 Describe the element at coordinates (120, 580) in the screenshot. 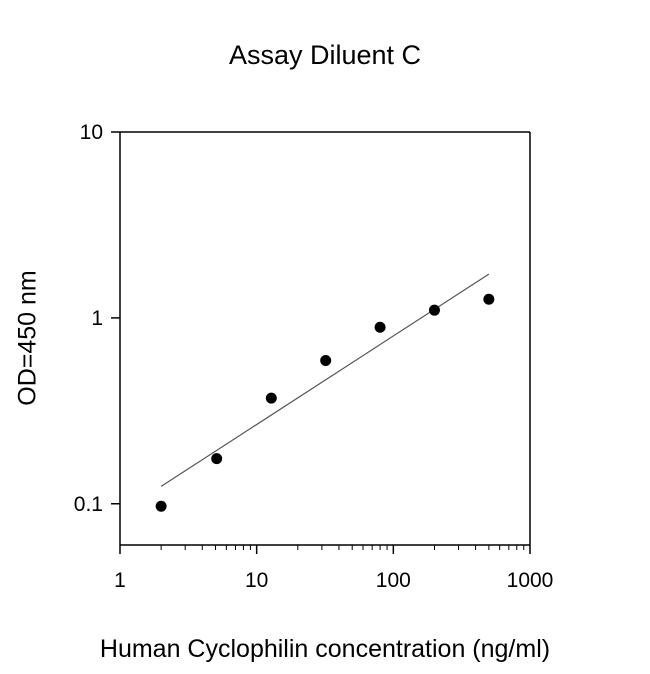

I see `x-tick-label: 1` at that location.